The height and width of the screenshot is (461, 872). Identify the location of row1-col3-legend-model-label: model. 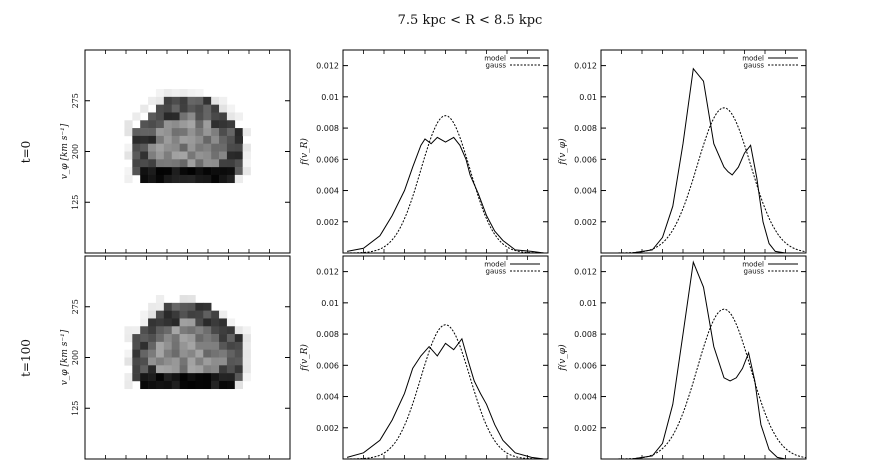
(753, 59).